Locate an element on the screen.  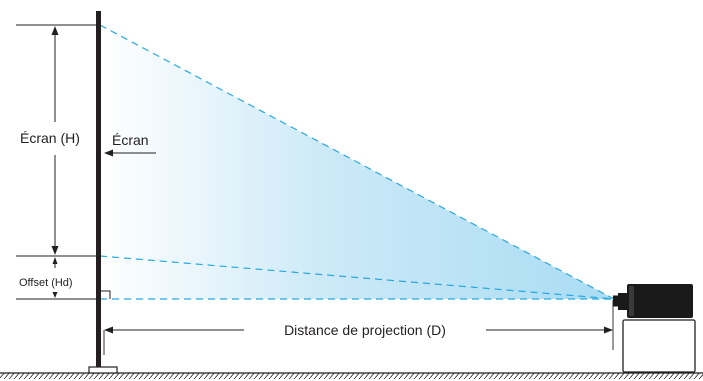
screen-pointer-arrowhead-icon is located at coordinates (108, 153).